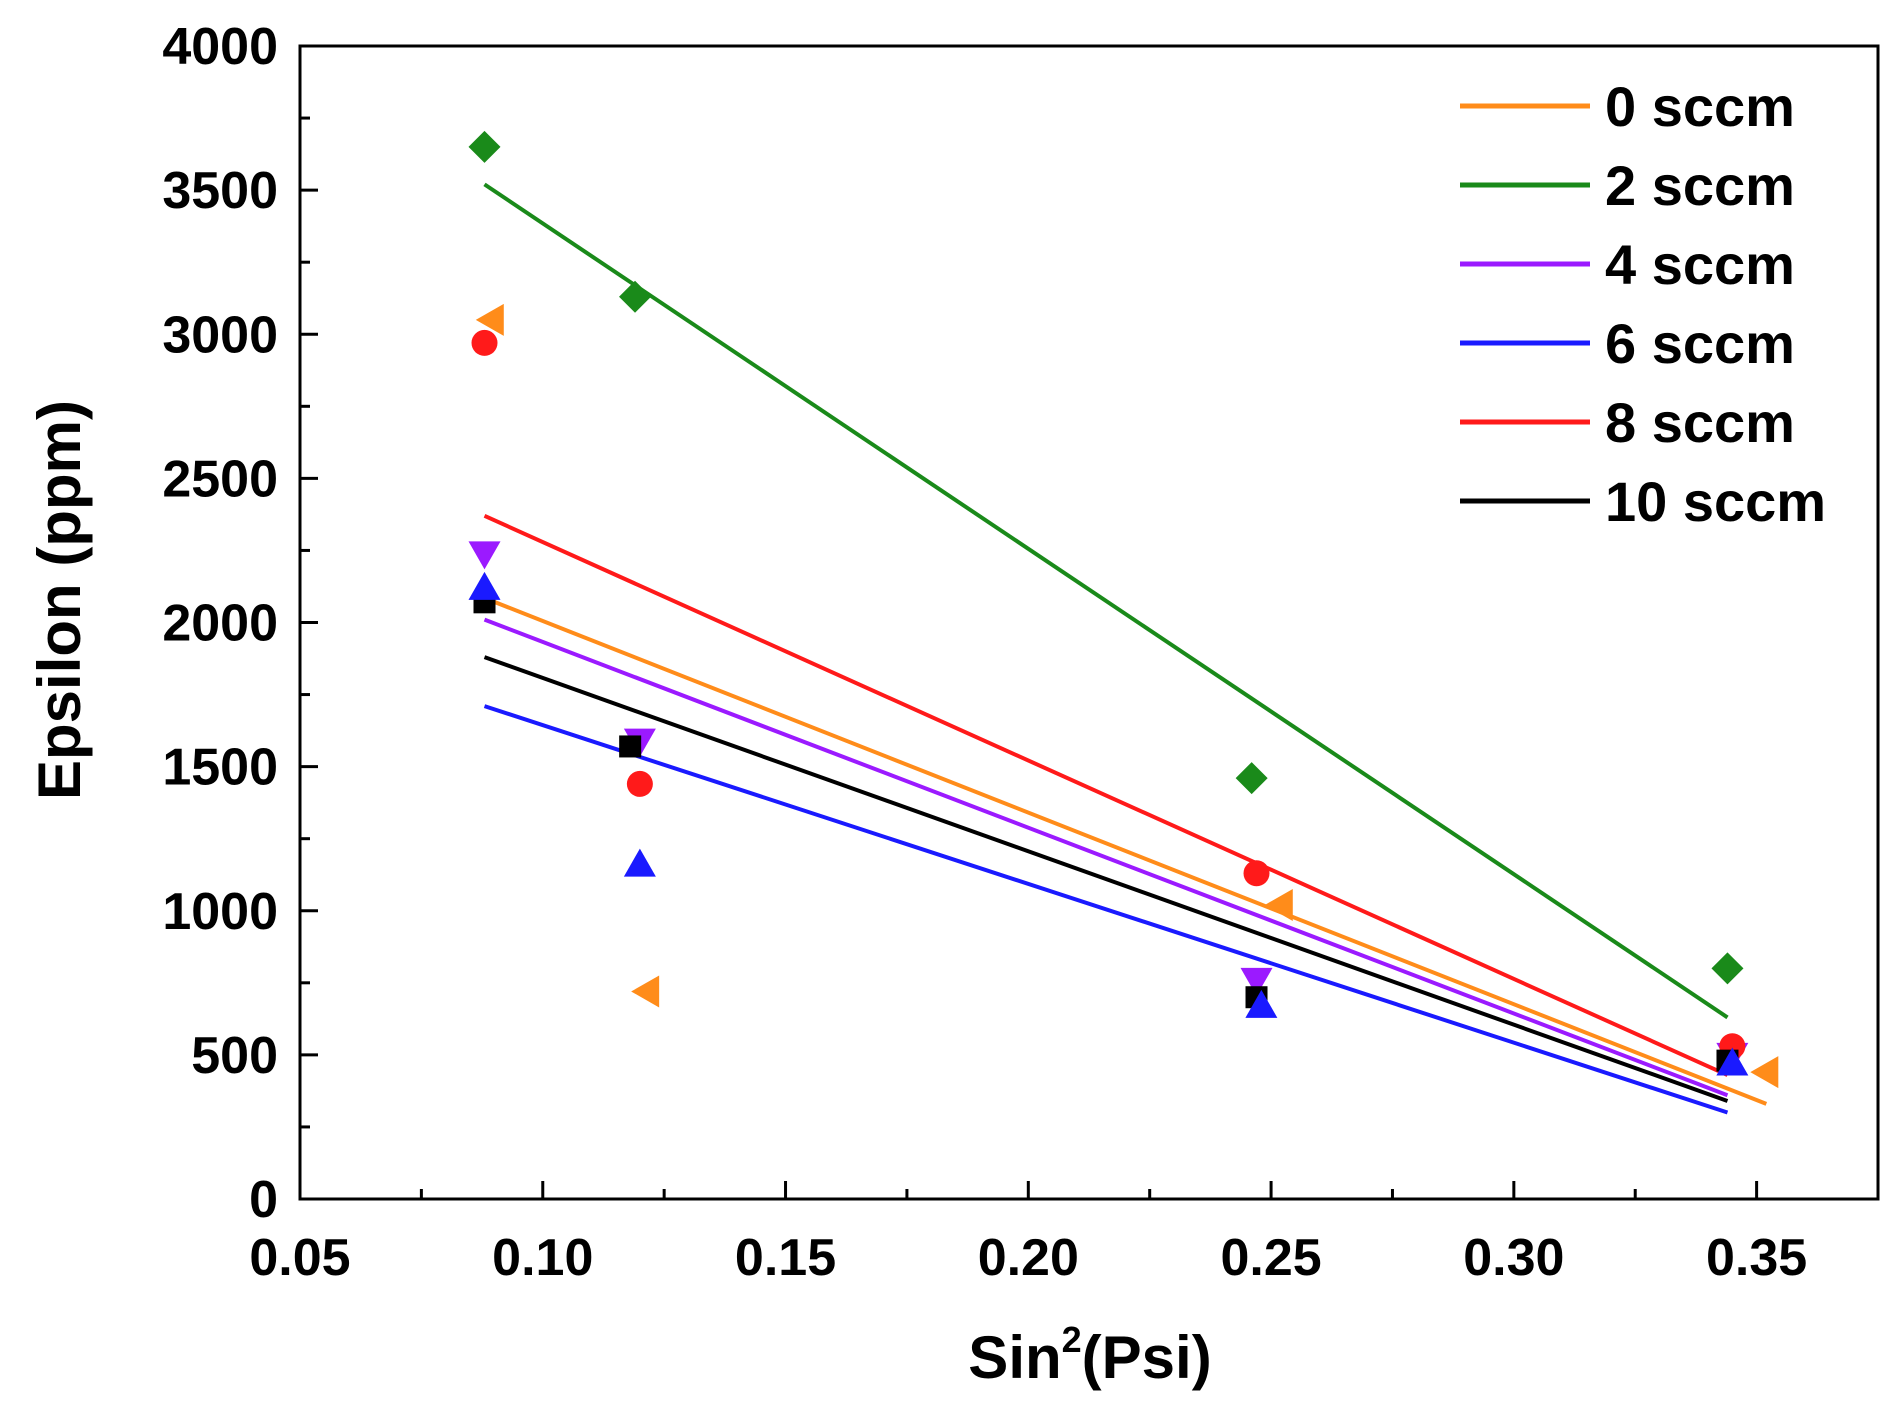 This screenshot has width=1904, height=1411. What do you see at coordinates (1700, 422) in the screenshot?
I see `legend-label: 8 sccm` at bounding box center [1700, 422].